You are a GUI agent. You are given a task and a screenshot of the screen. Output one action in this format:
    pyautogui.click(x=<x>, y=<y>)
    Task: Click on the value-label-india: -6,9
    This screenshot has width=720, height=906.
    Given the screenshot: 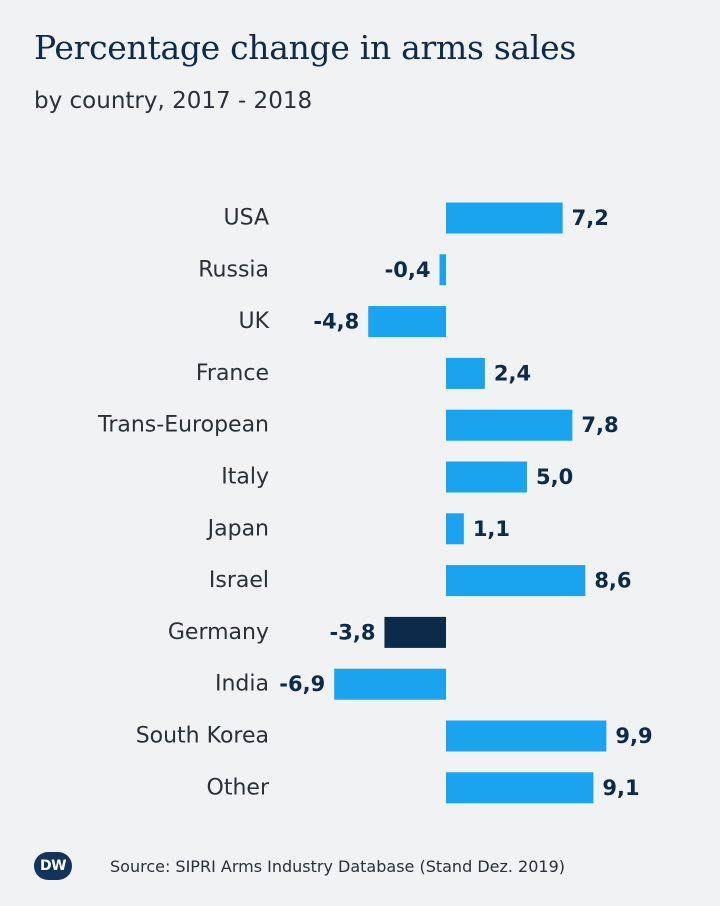 What is the action you would take?
    pyautogui.click(x=302, y=684)
    